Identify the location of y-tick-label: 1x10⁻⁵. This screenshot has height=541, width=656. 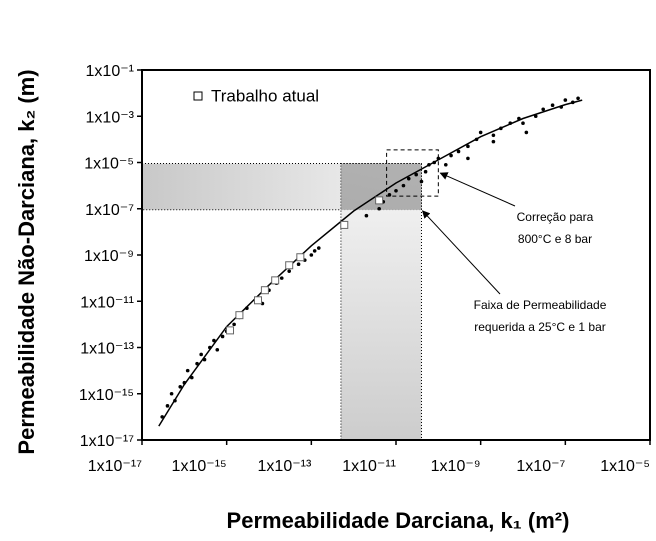
(109, 164).